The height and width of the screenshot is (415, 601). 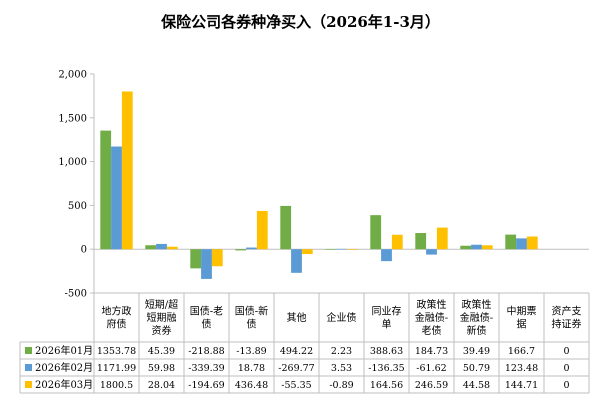 I want to click on data-label: -0.89, so click(x=341, y=385).